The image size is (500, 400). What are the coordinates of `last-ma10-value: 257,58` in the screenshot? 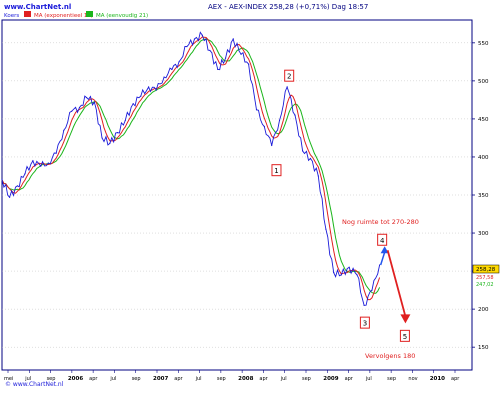 It's located at (485, 278).